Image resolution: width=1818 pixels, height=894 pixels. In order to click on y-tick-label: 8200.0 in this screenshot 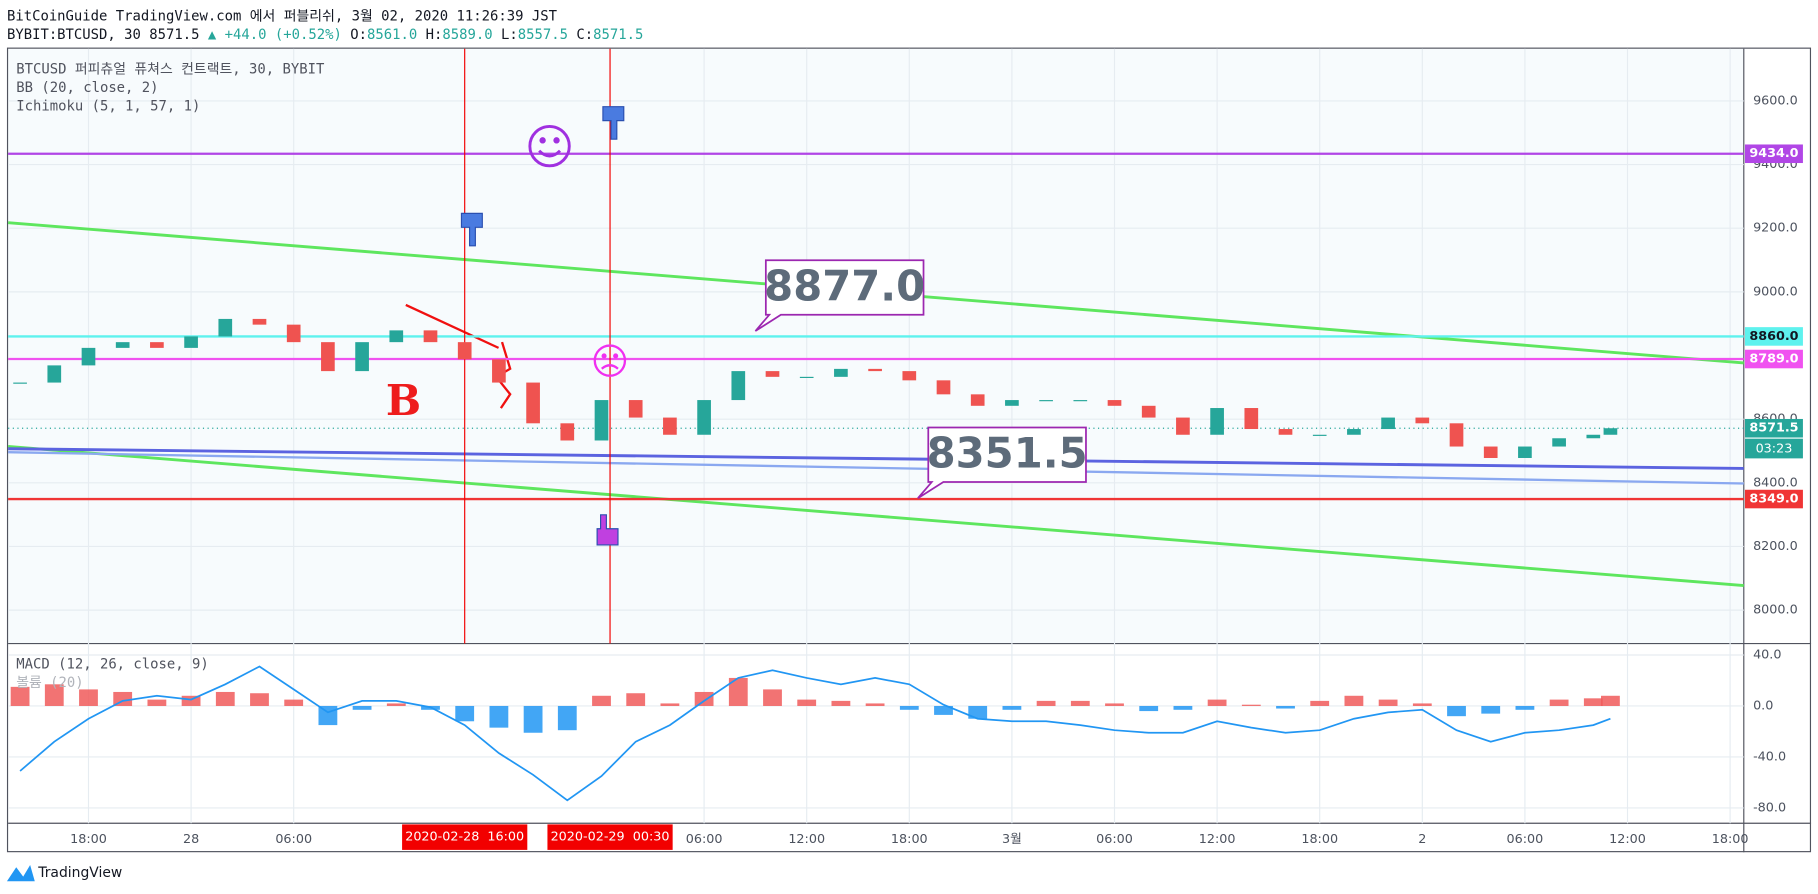, I will do `click(1775, 546)`.